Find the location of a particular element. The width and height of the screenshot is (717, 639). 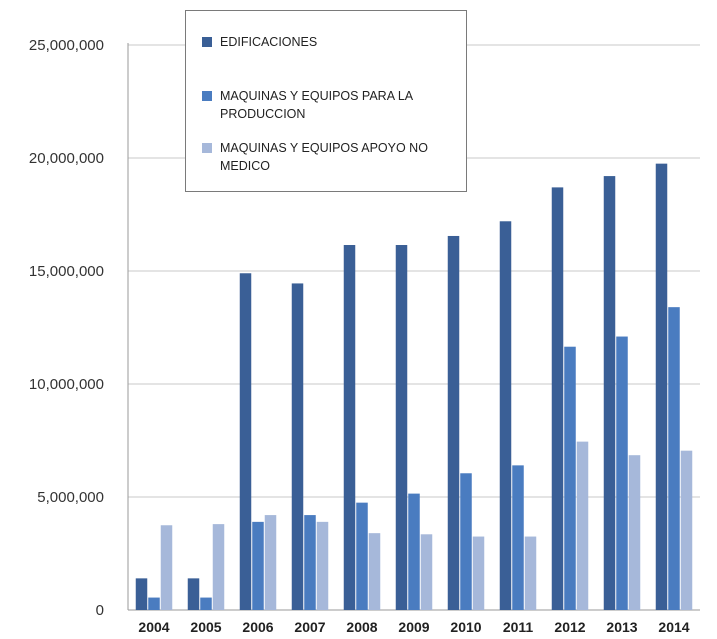

y-tick-label: 15,000,000 is located at coordinates (66, 271).